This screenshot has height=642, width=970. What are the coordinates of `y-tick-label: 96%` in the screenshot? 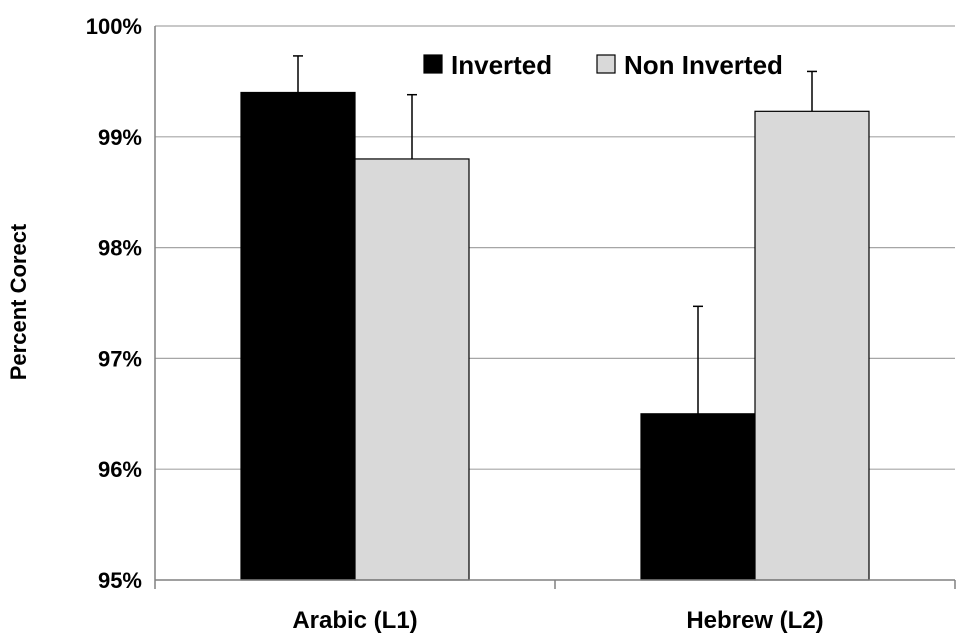 It's located at (120, 469).